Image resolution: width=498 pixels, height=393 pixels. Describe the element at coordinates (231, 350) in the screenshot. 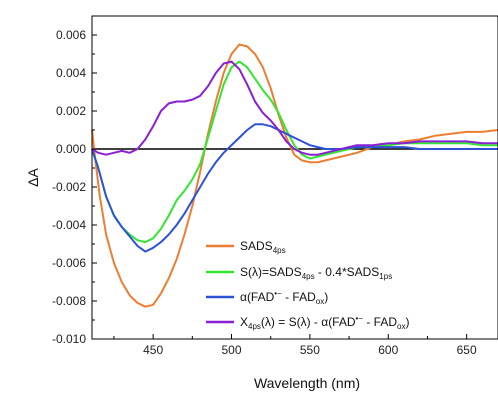

I see `x-tick-label: 500` at that location.